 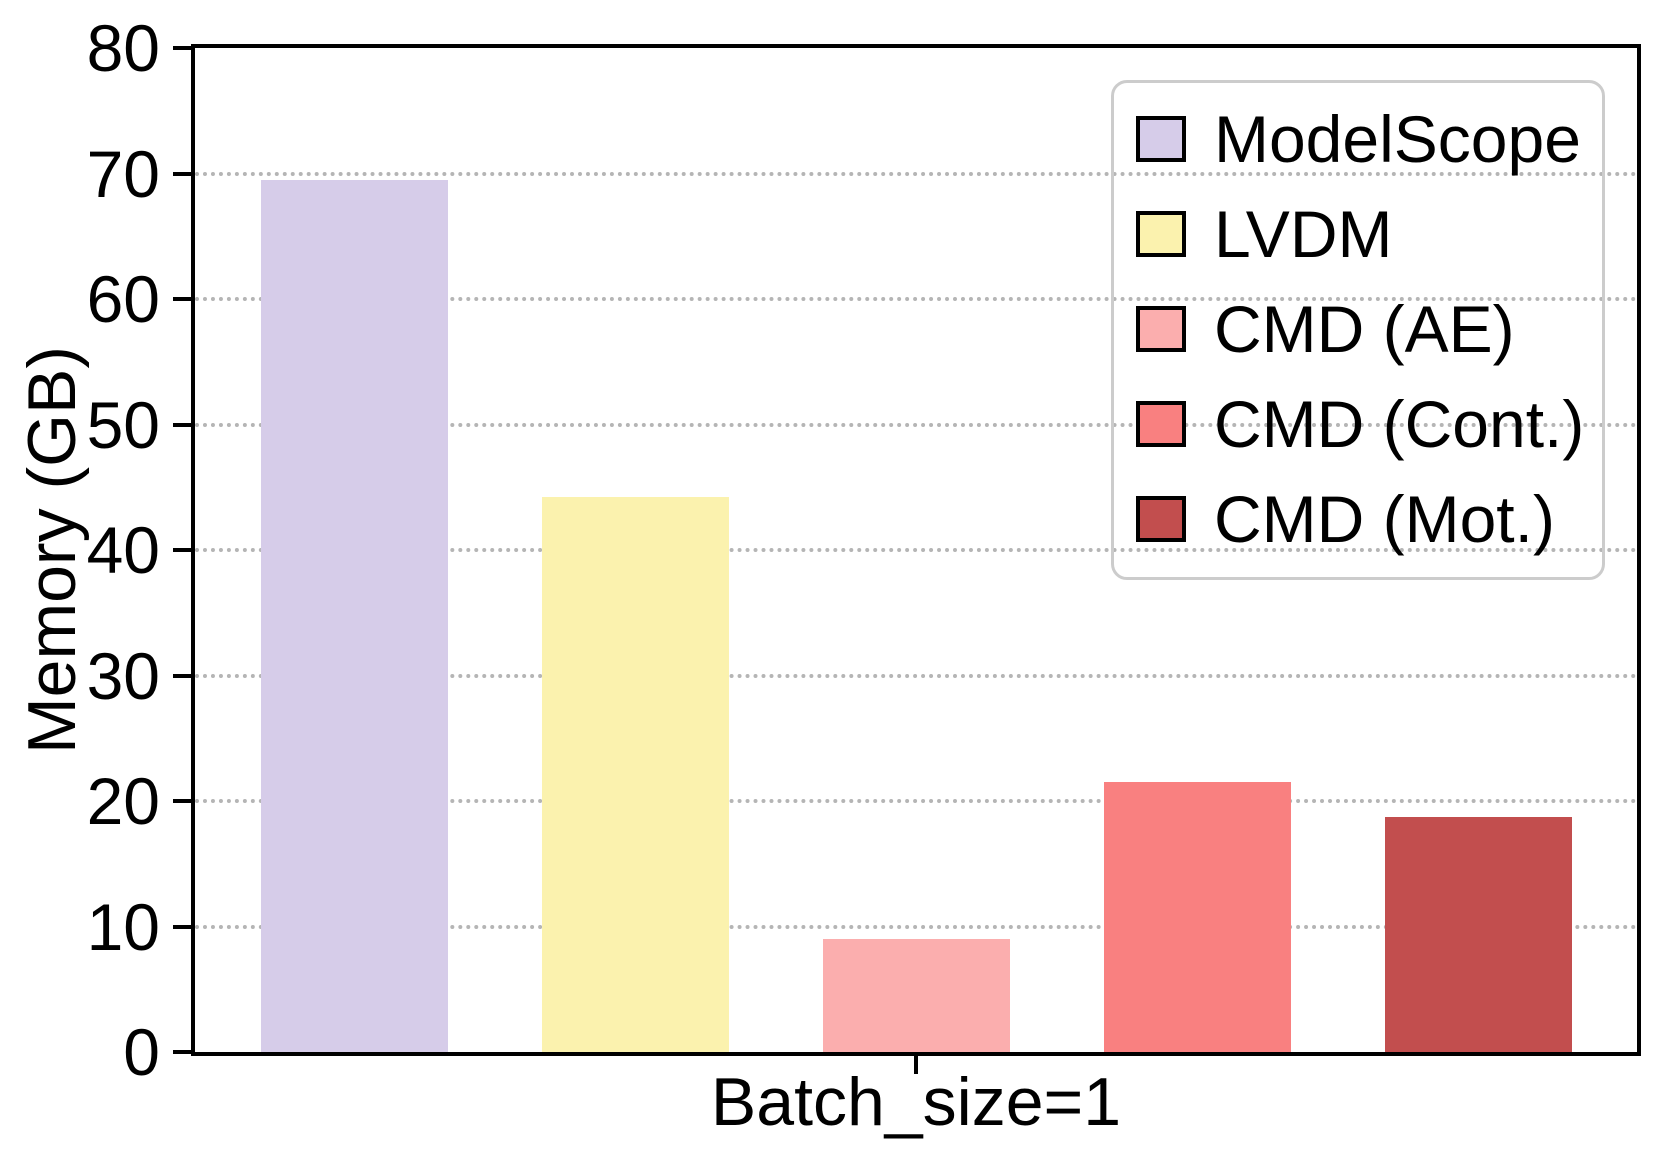 I want to click on gridline-y70, so click(x=916, y=173).